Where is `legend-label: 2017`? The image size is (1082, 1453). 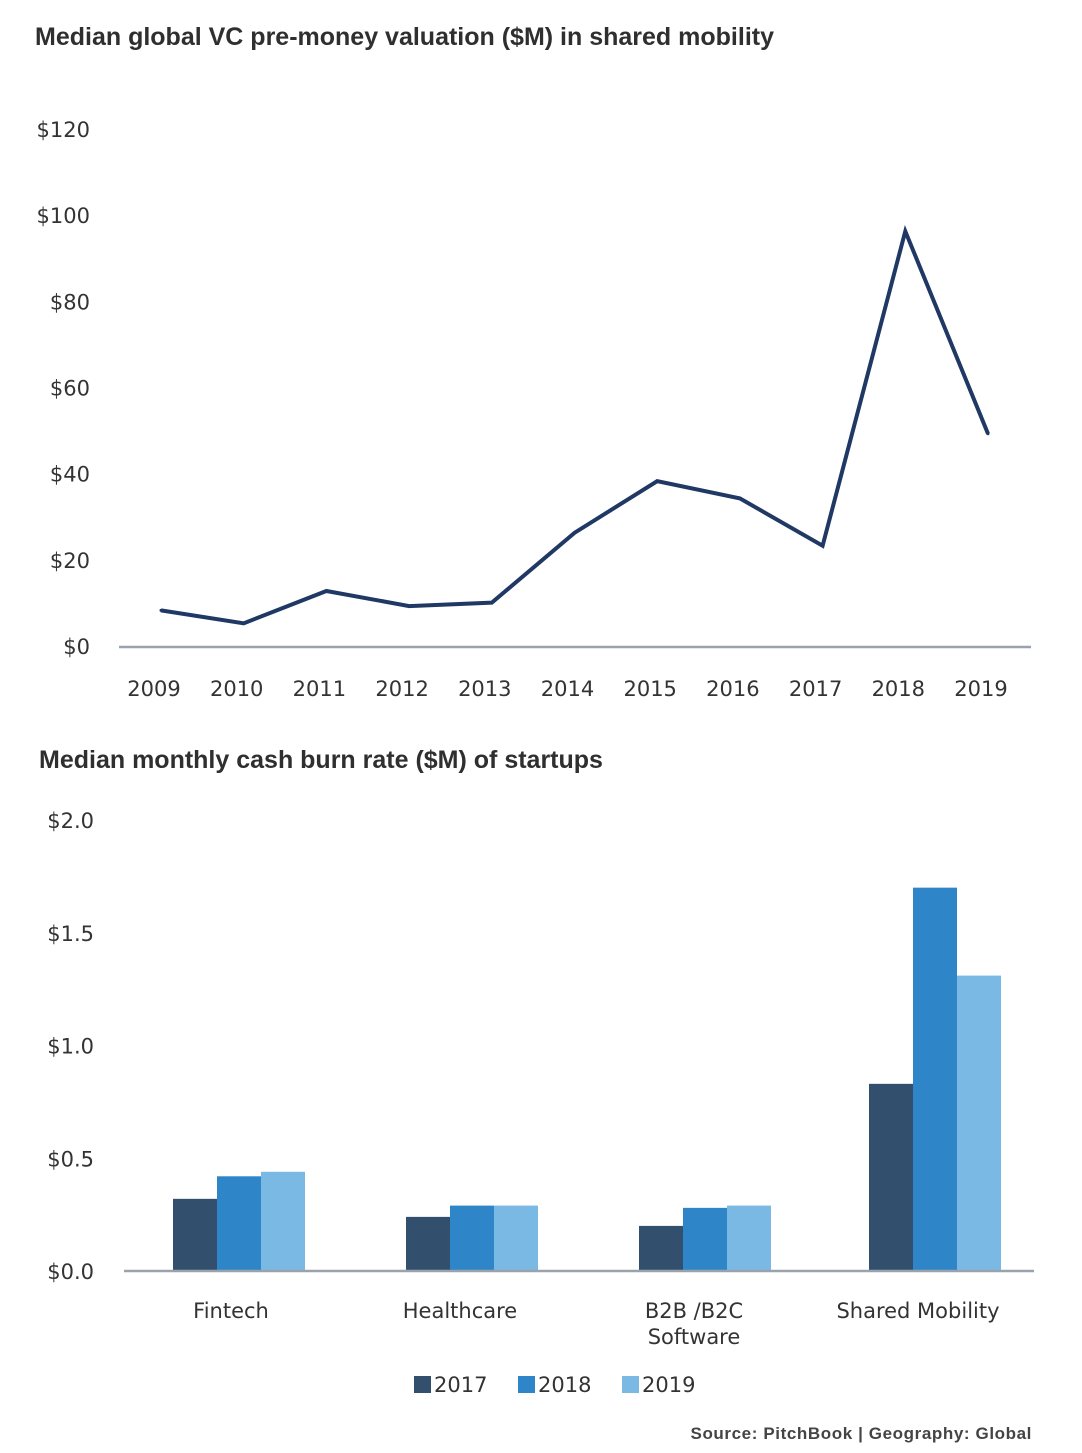 legend-label: 2017 is located at coordinates (460, 1385).